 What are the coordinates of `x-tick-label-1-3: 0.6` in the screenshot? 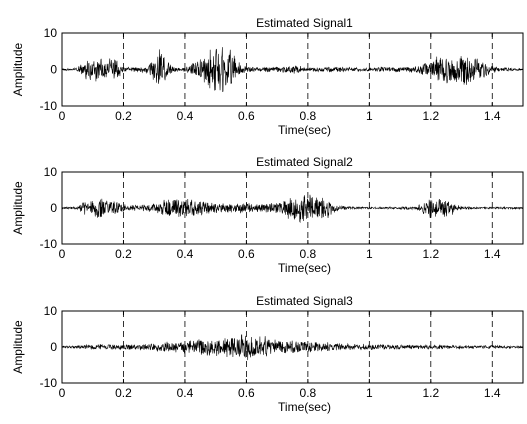 It's located at (246, 116).